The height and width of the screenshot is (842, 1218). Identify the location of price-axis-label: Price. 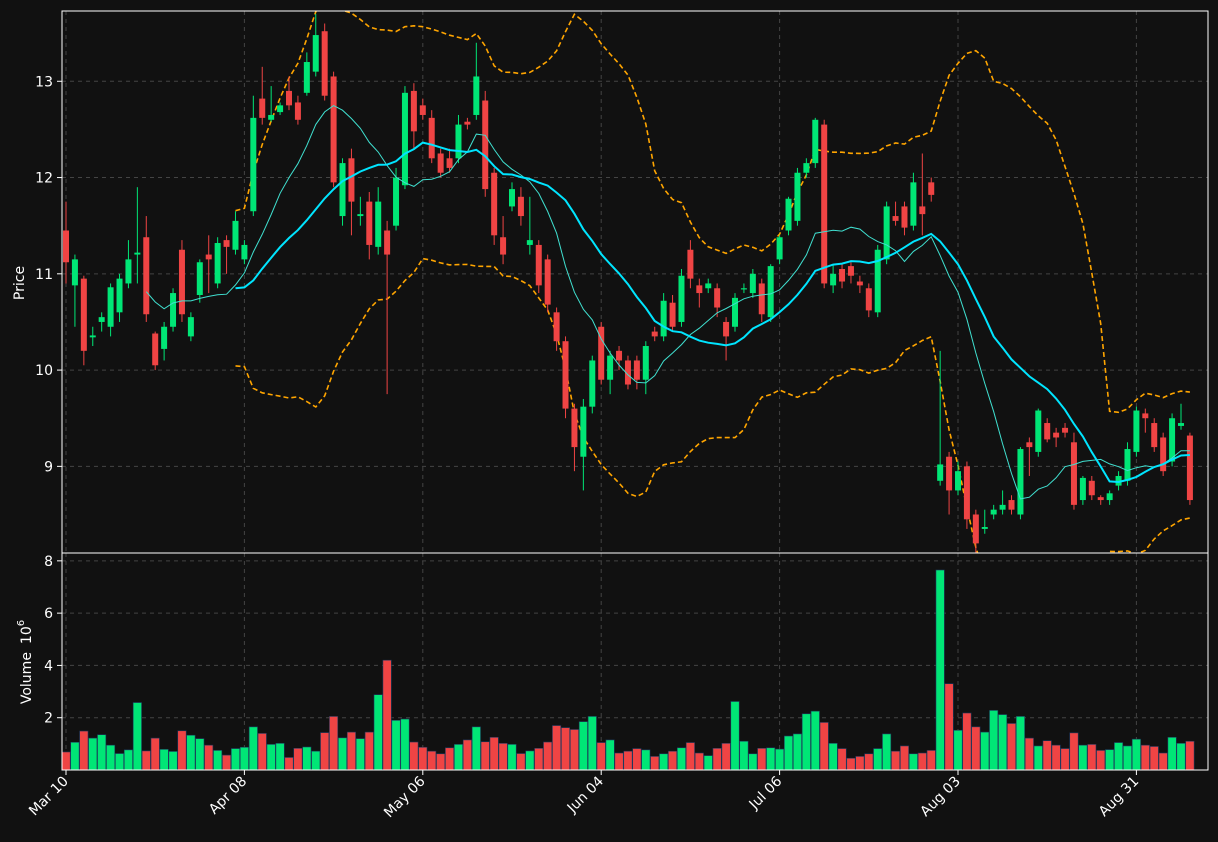
(20, 283).